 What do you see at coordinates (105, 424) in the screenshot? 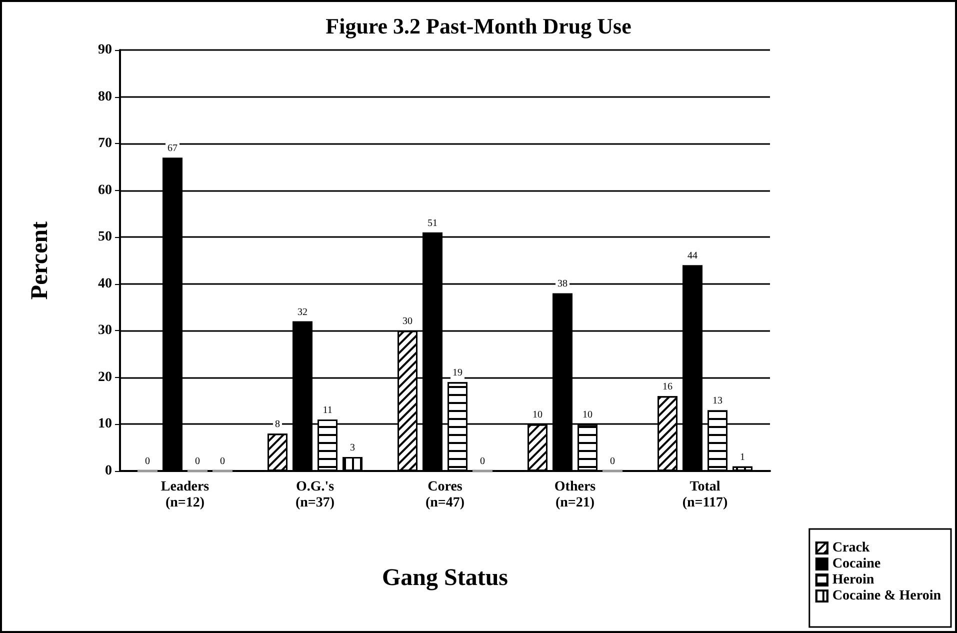
I see `y-tick-label: 10` at bounding box center [105, 424].